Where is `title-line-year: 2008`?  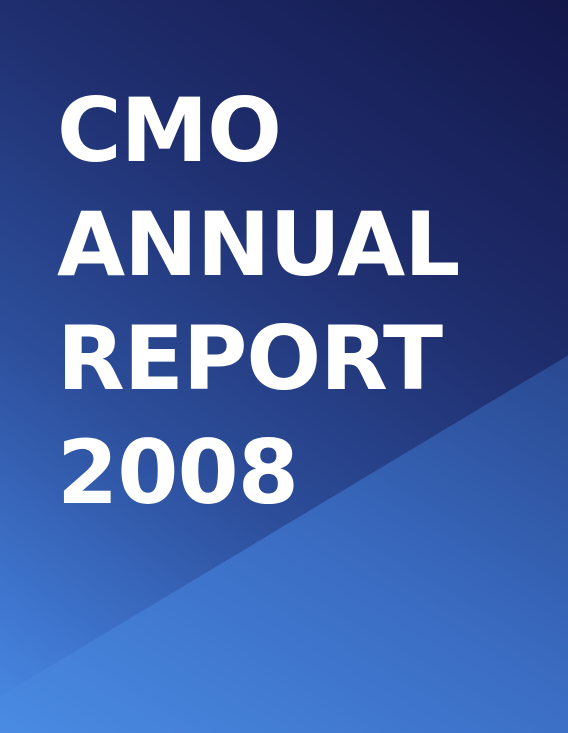 title-line-year: 2008 is located at coordinates (178, 472).